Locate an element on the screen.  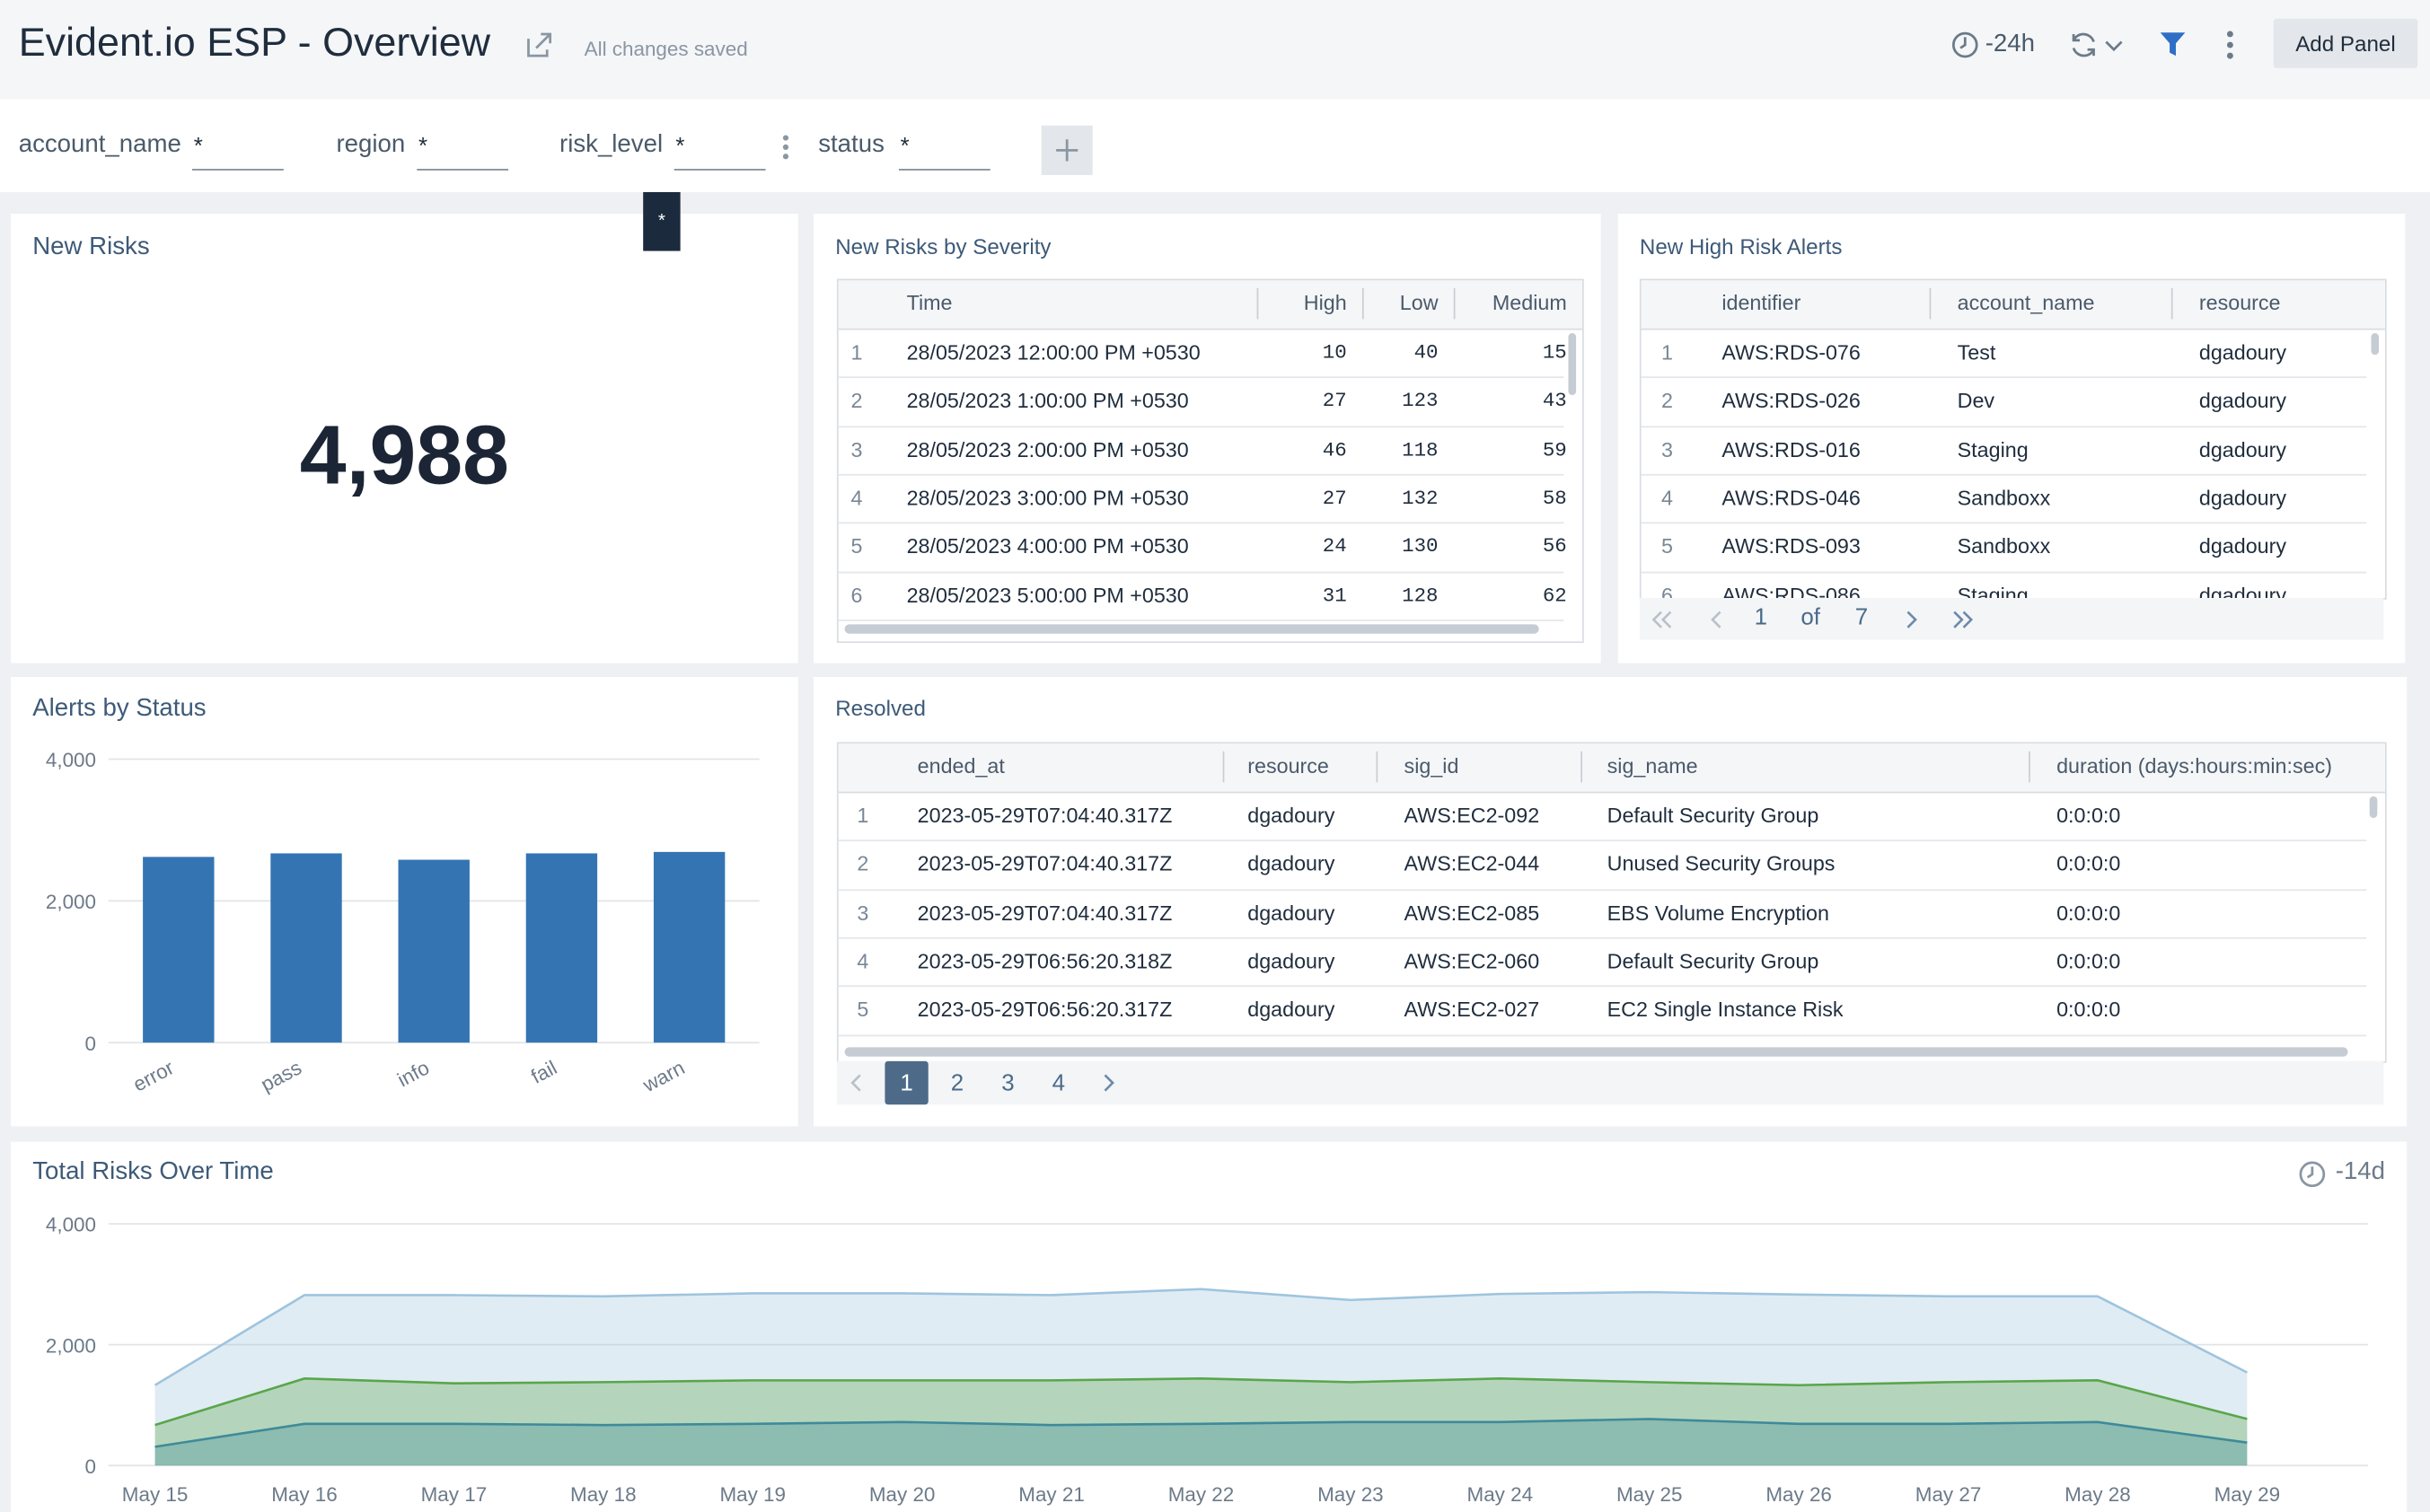
page-nav-next is located at coordinates (1941, 619).